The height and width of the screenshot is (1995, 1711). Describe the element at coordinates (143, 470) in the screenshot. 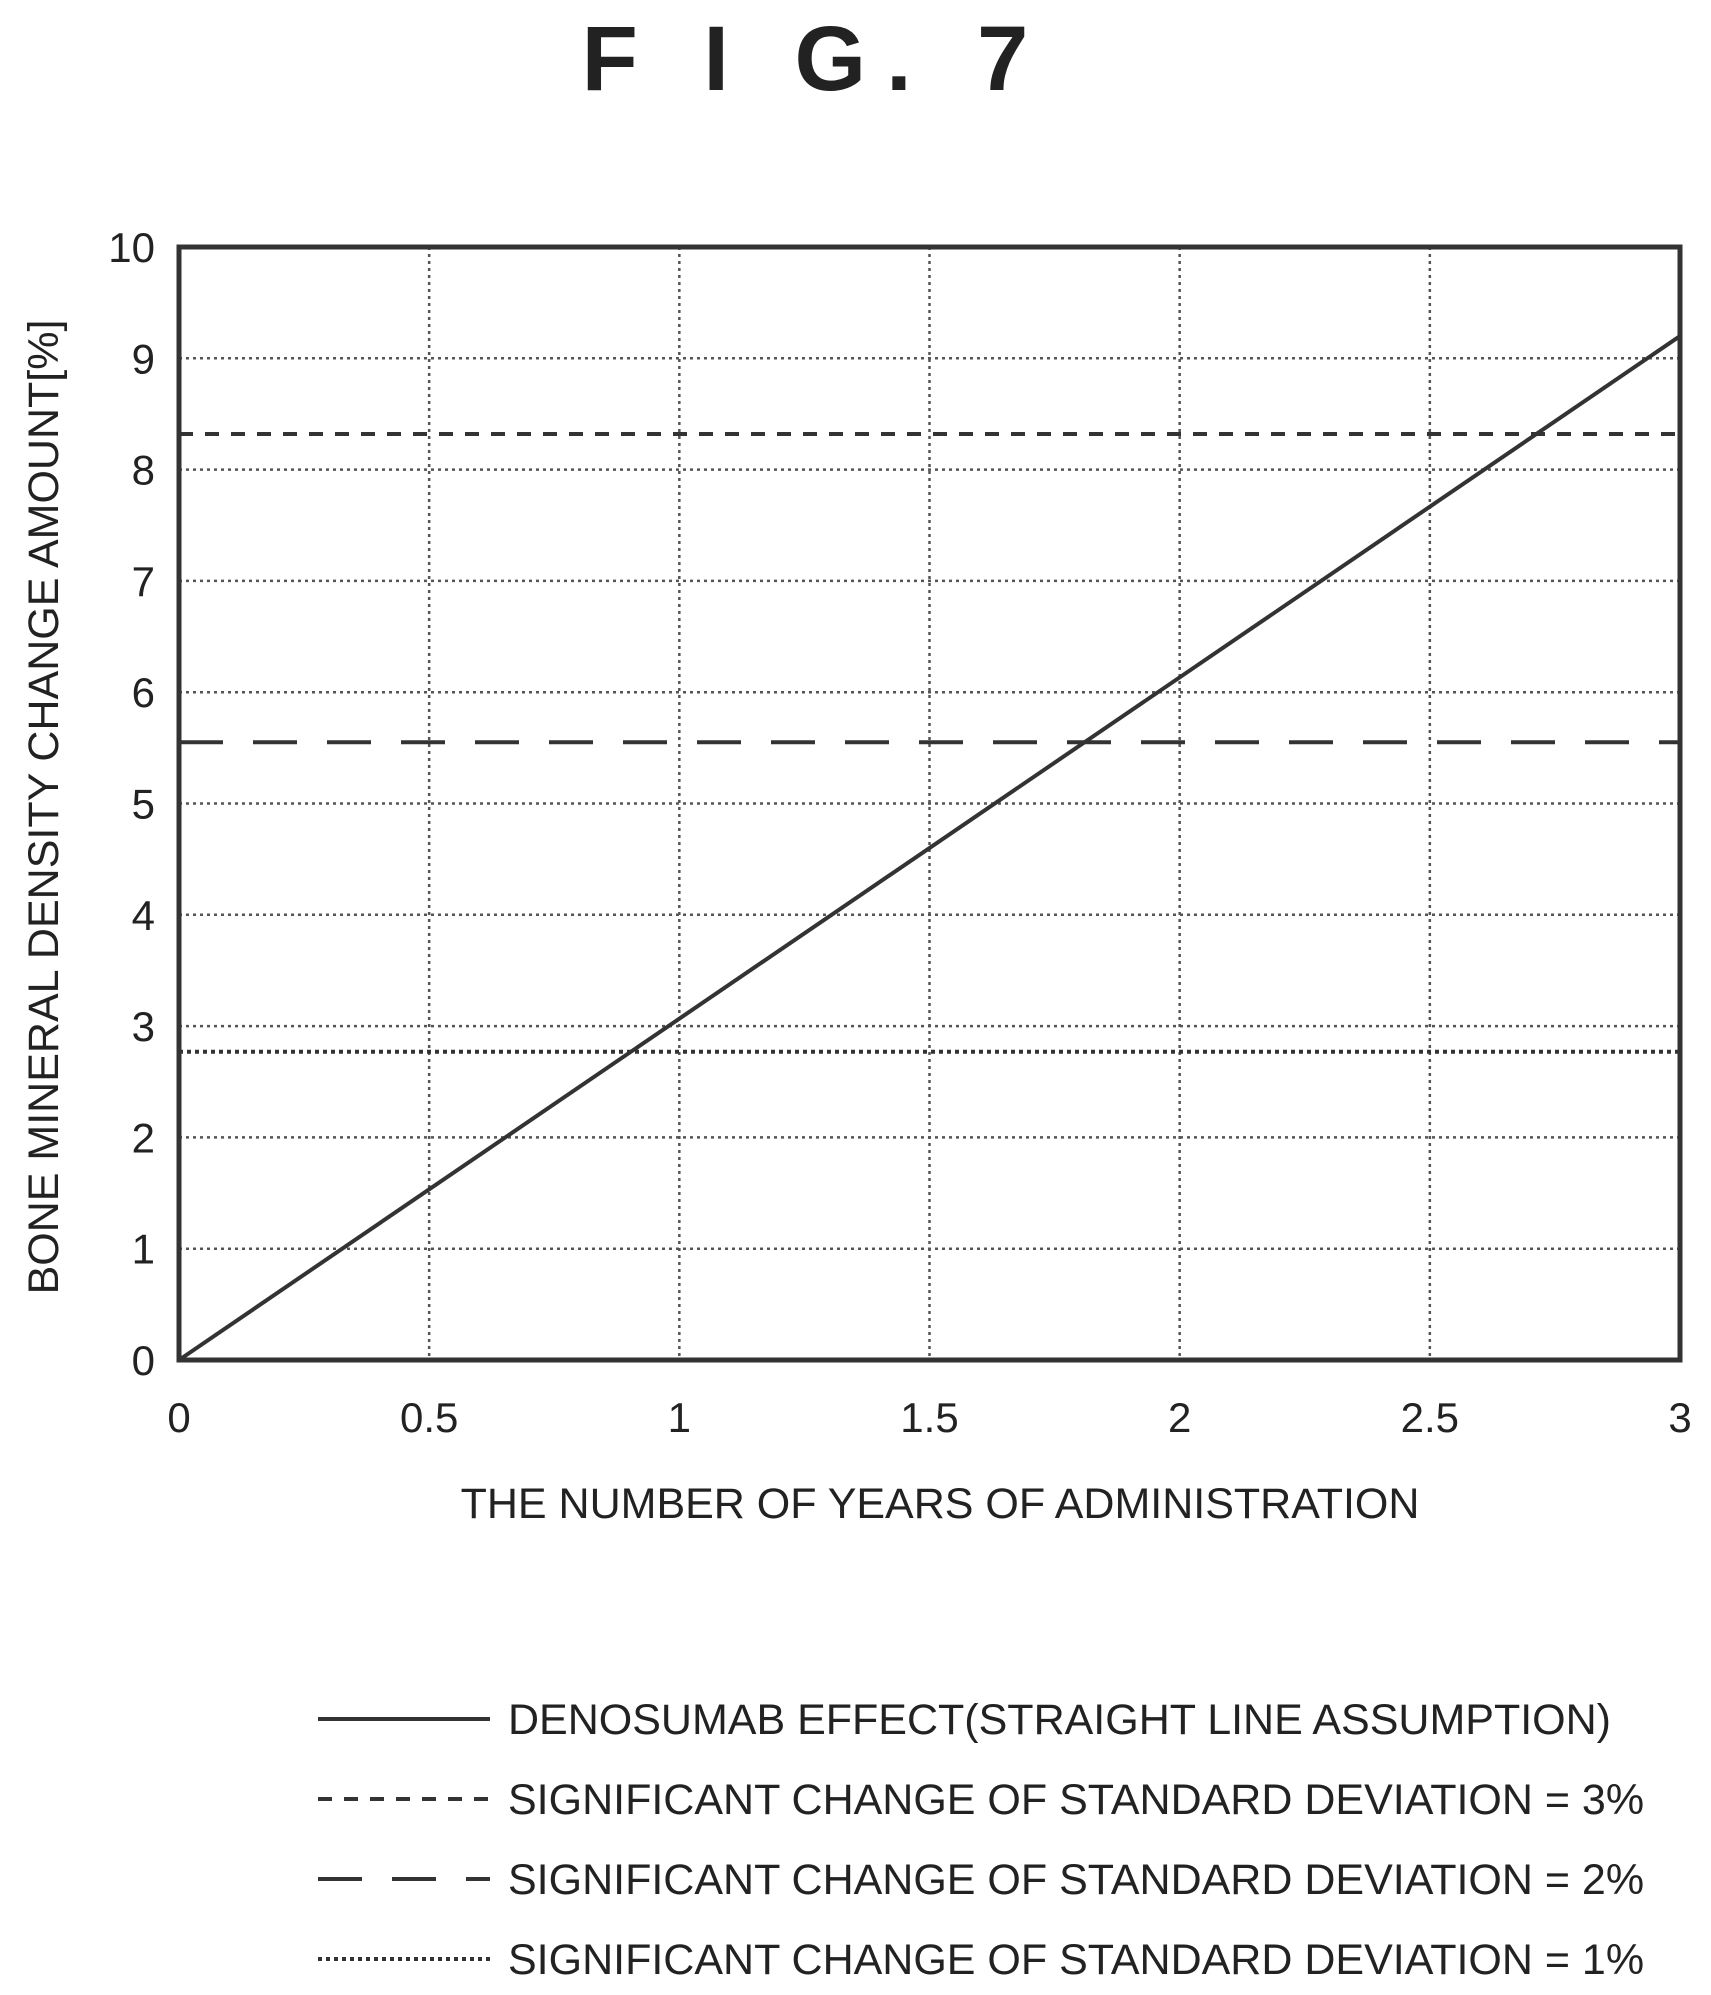

I see `y-tick-label: 8` at that location.